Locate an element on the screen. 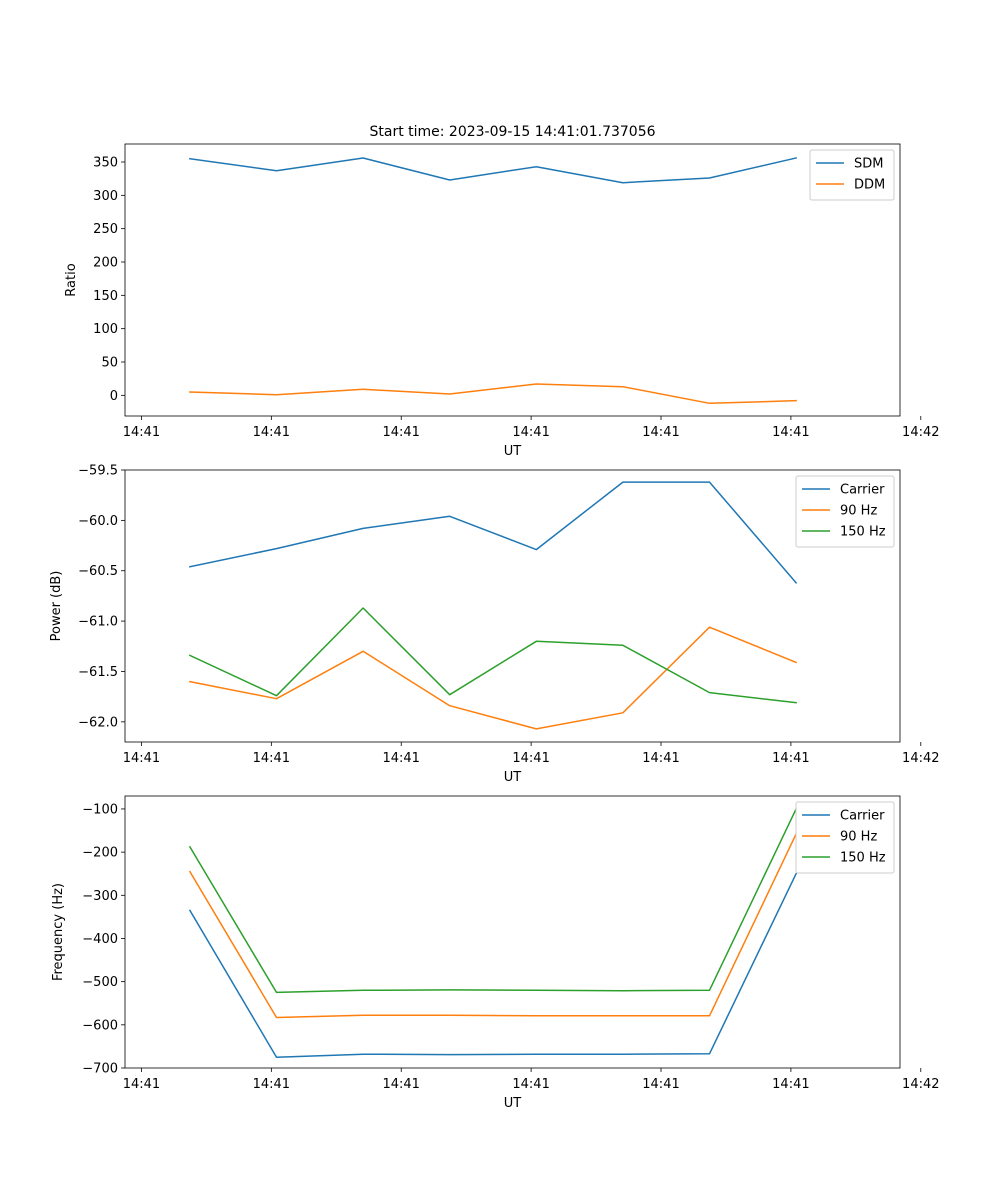 This screenshot has height=1200, width=1000. y-tick-label: −400 is located at coordinates (100, 939).